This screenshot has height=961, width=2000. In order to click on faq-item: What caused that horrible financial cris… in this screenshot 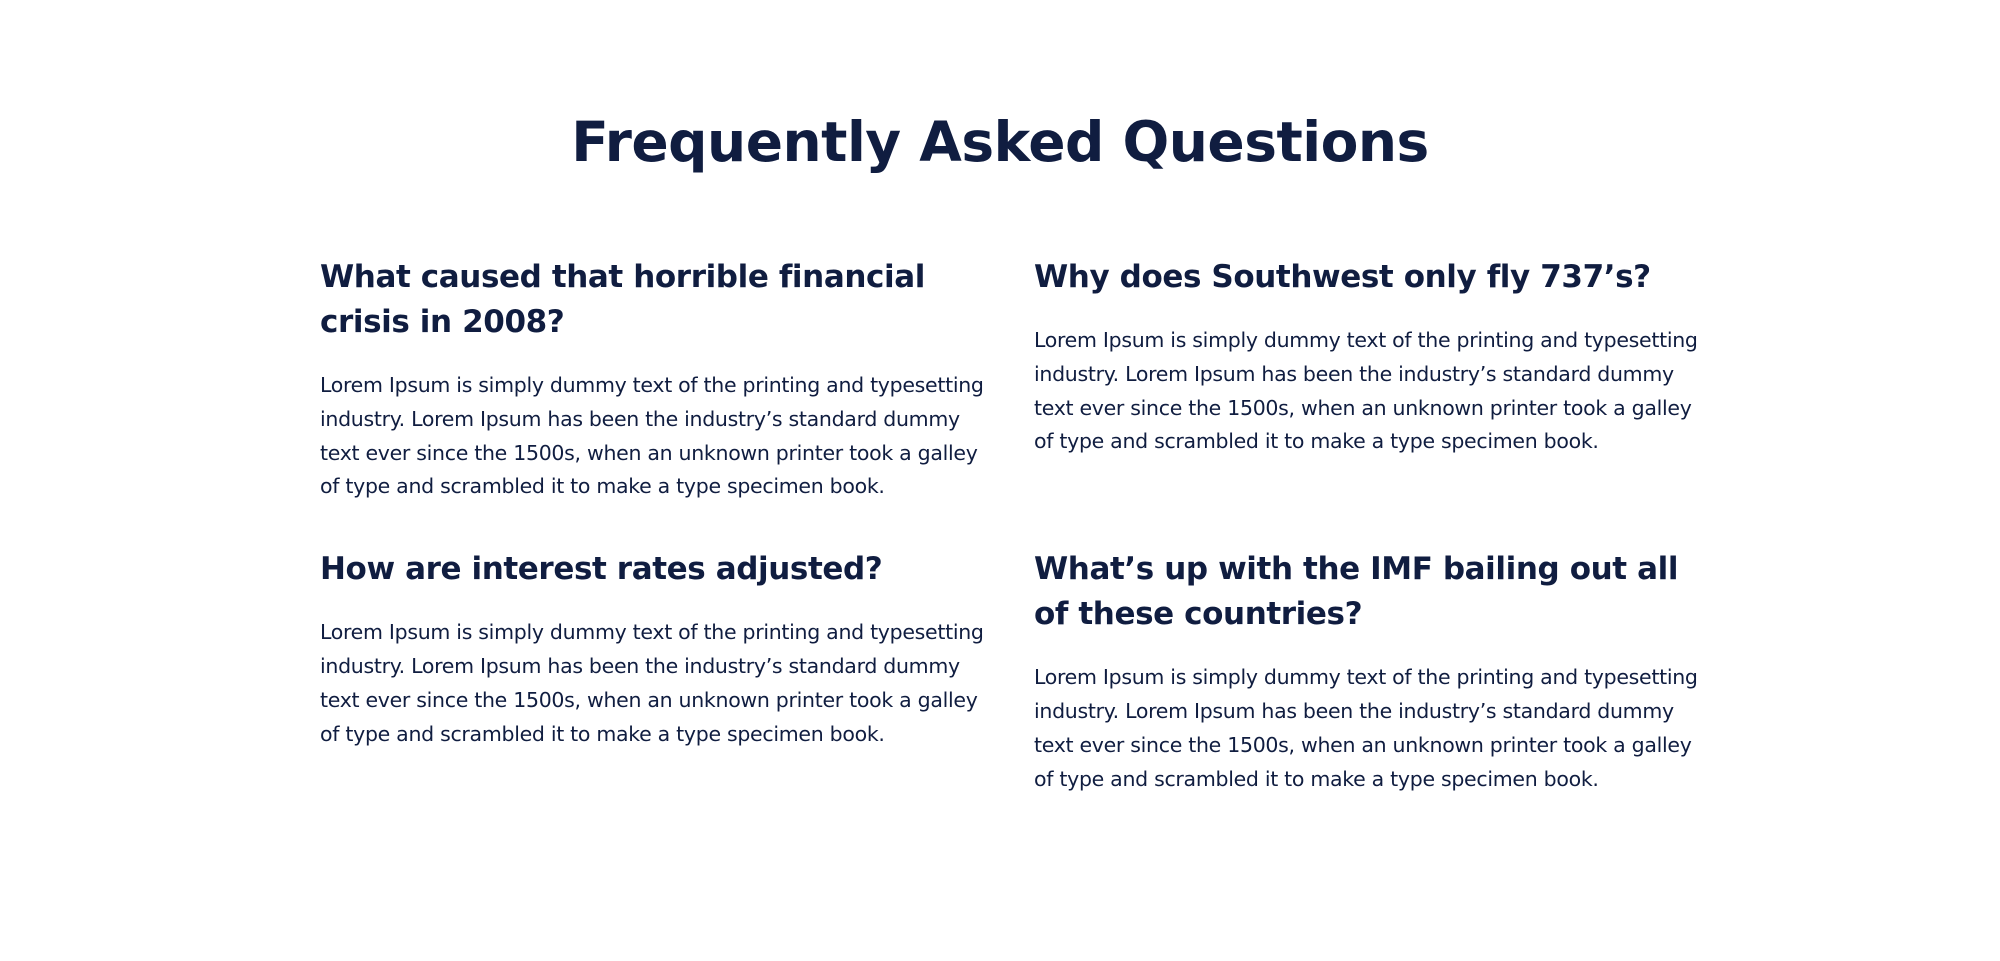, I will do `click(655, 379)`.